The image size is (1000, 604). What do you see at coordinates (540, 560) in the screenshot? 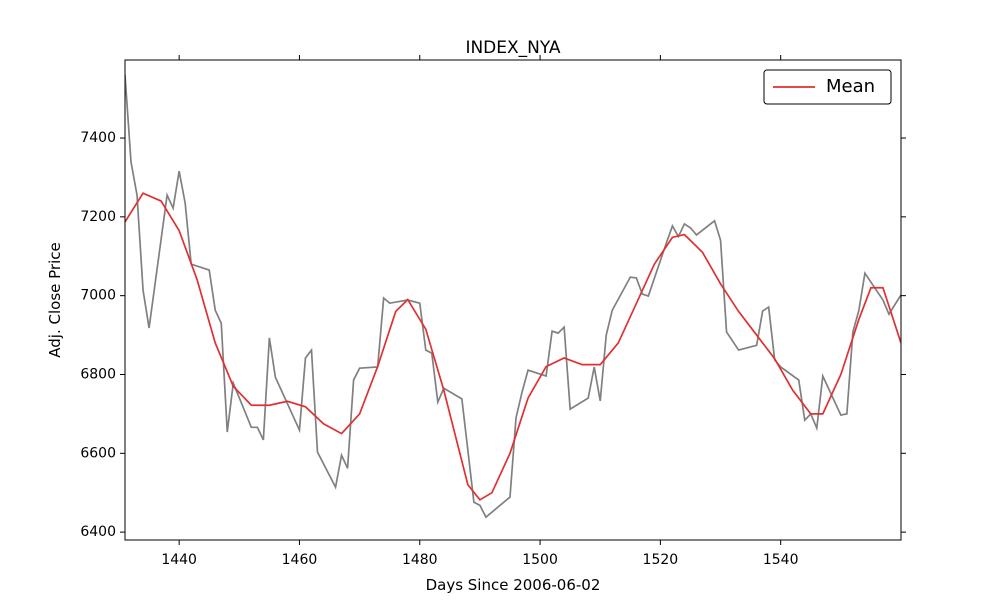
I see `x-tick-label: 1500` at bounding box center [540, 560].